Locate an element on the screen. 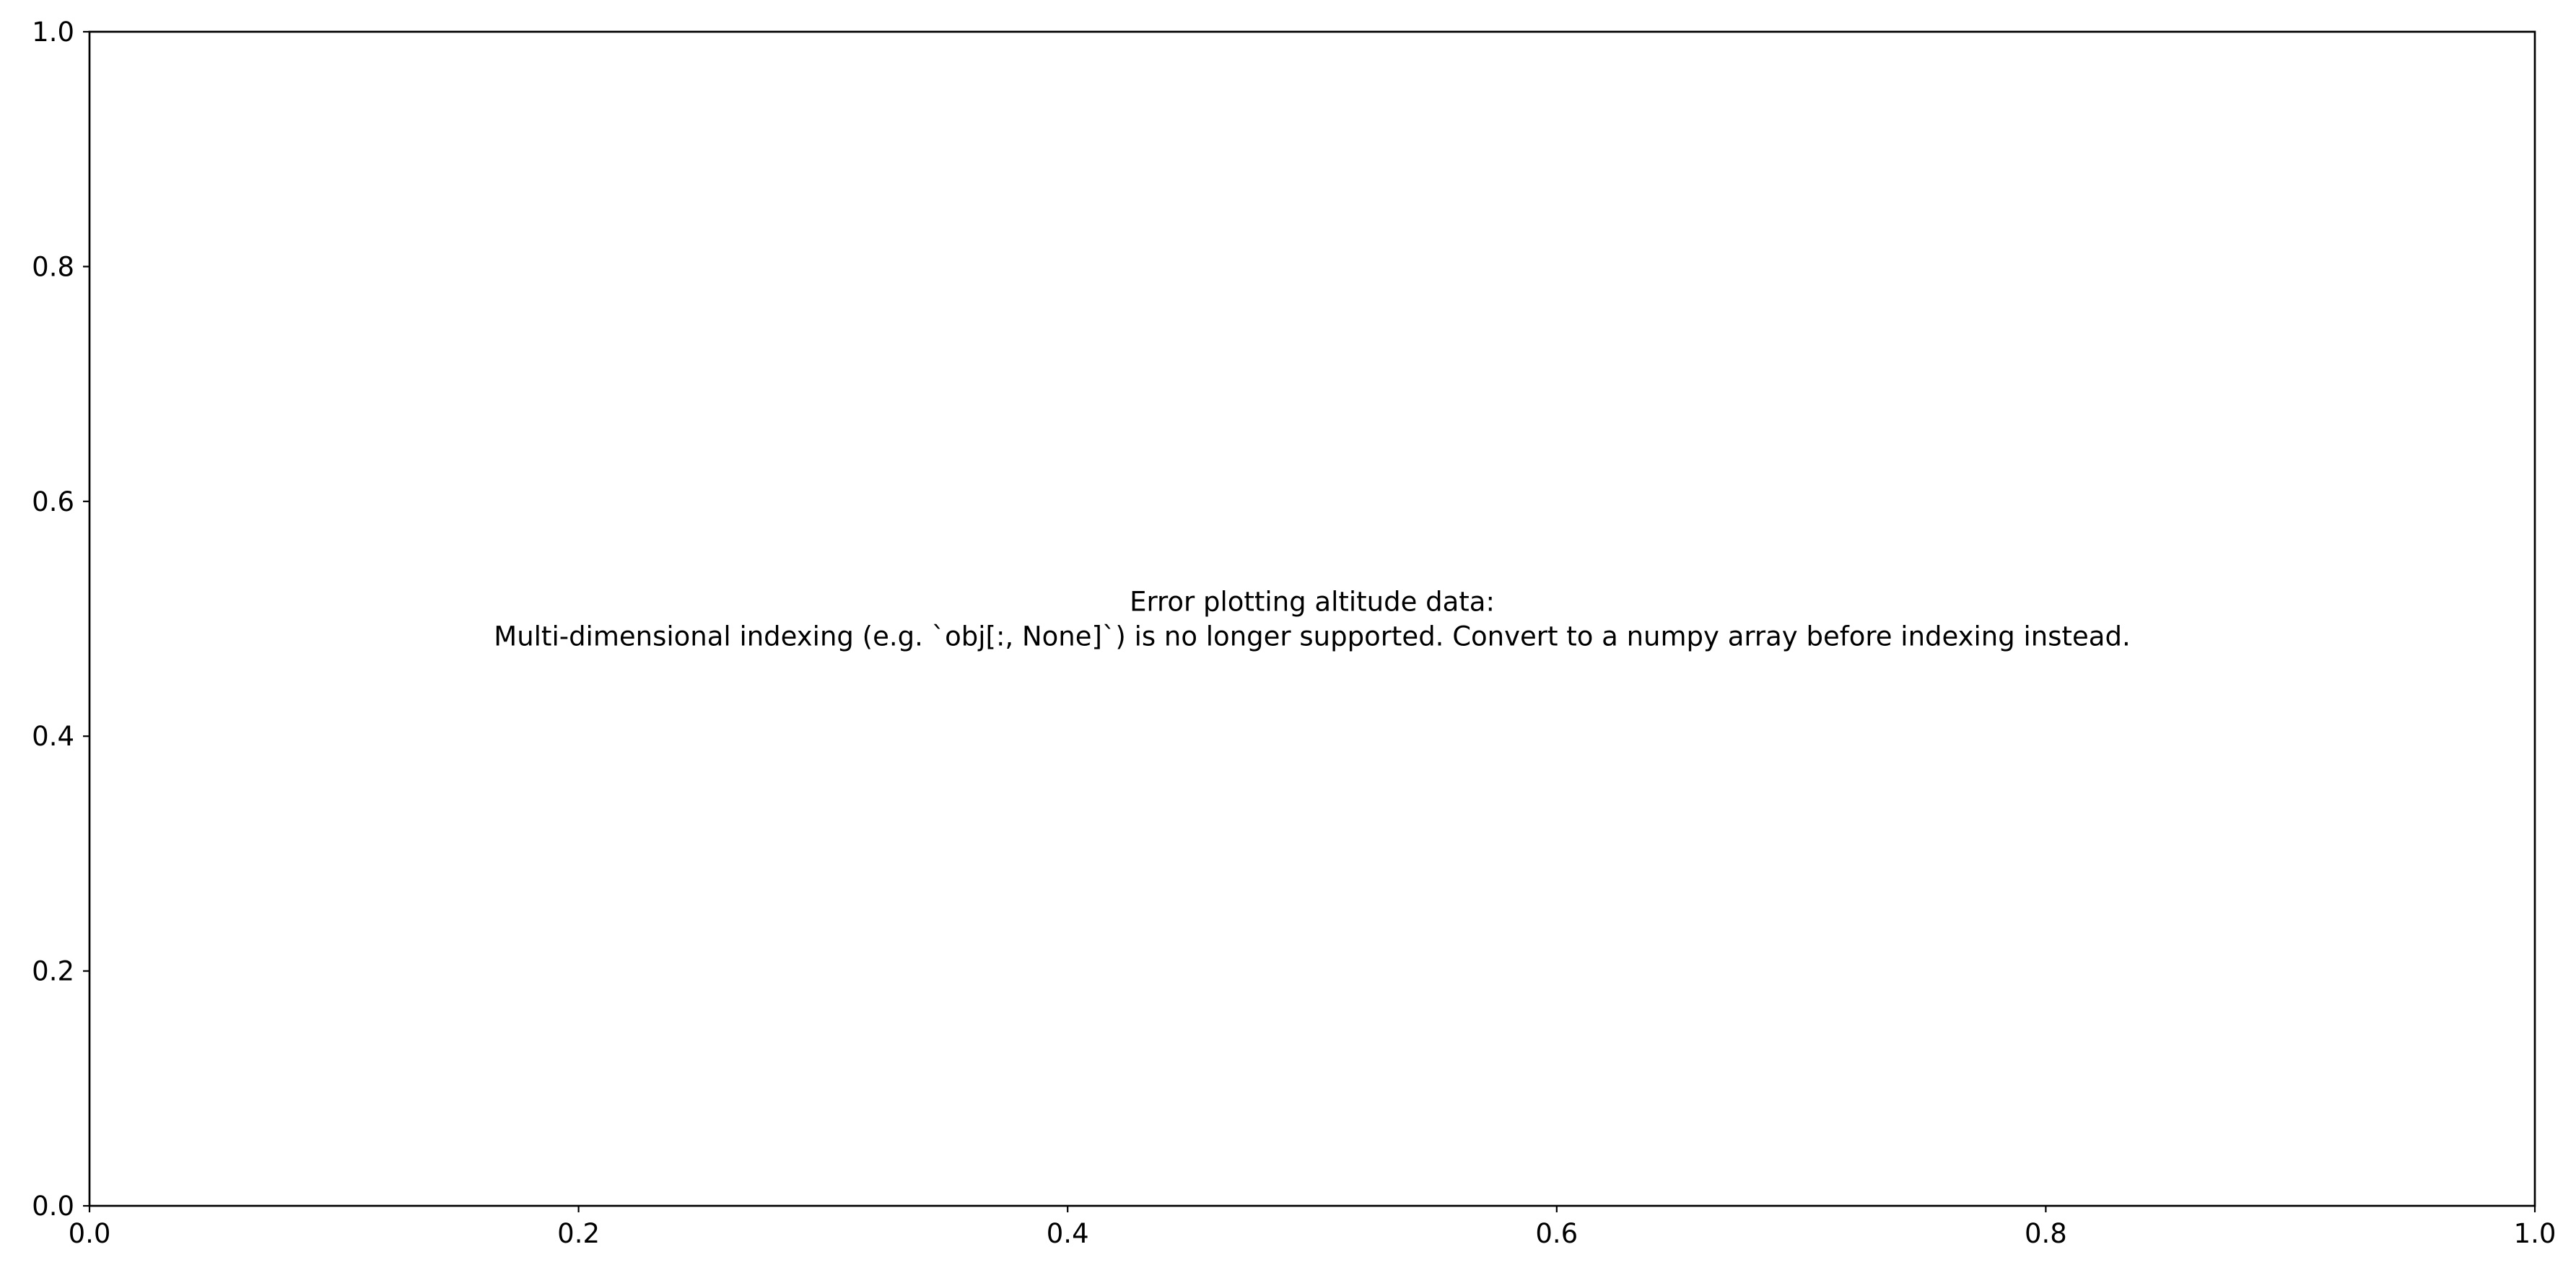 Image resolution: width=2576 pixels, height=1278 pixels. x-tick-label: 0.2 is located at coordinates (578, 1233).